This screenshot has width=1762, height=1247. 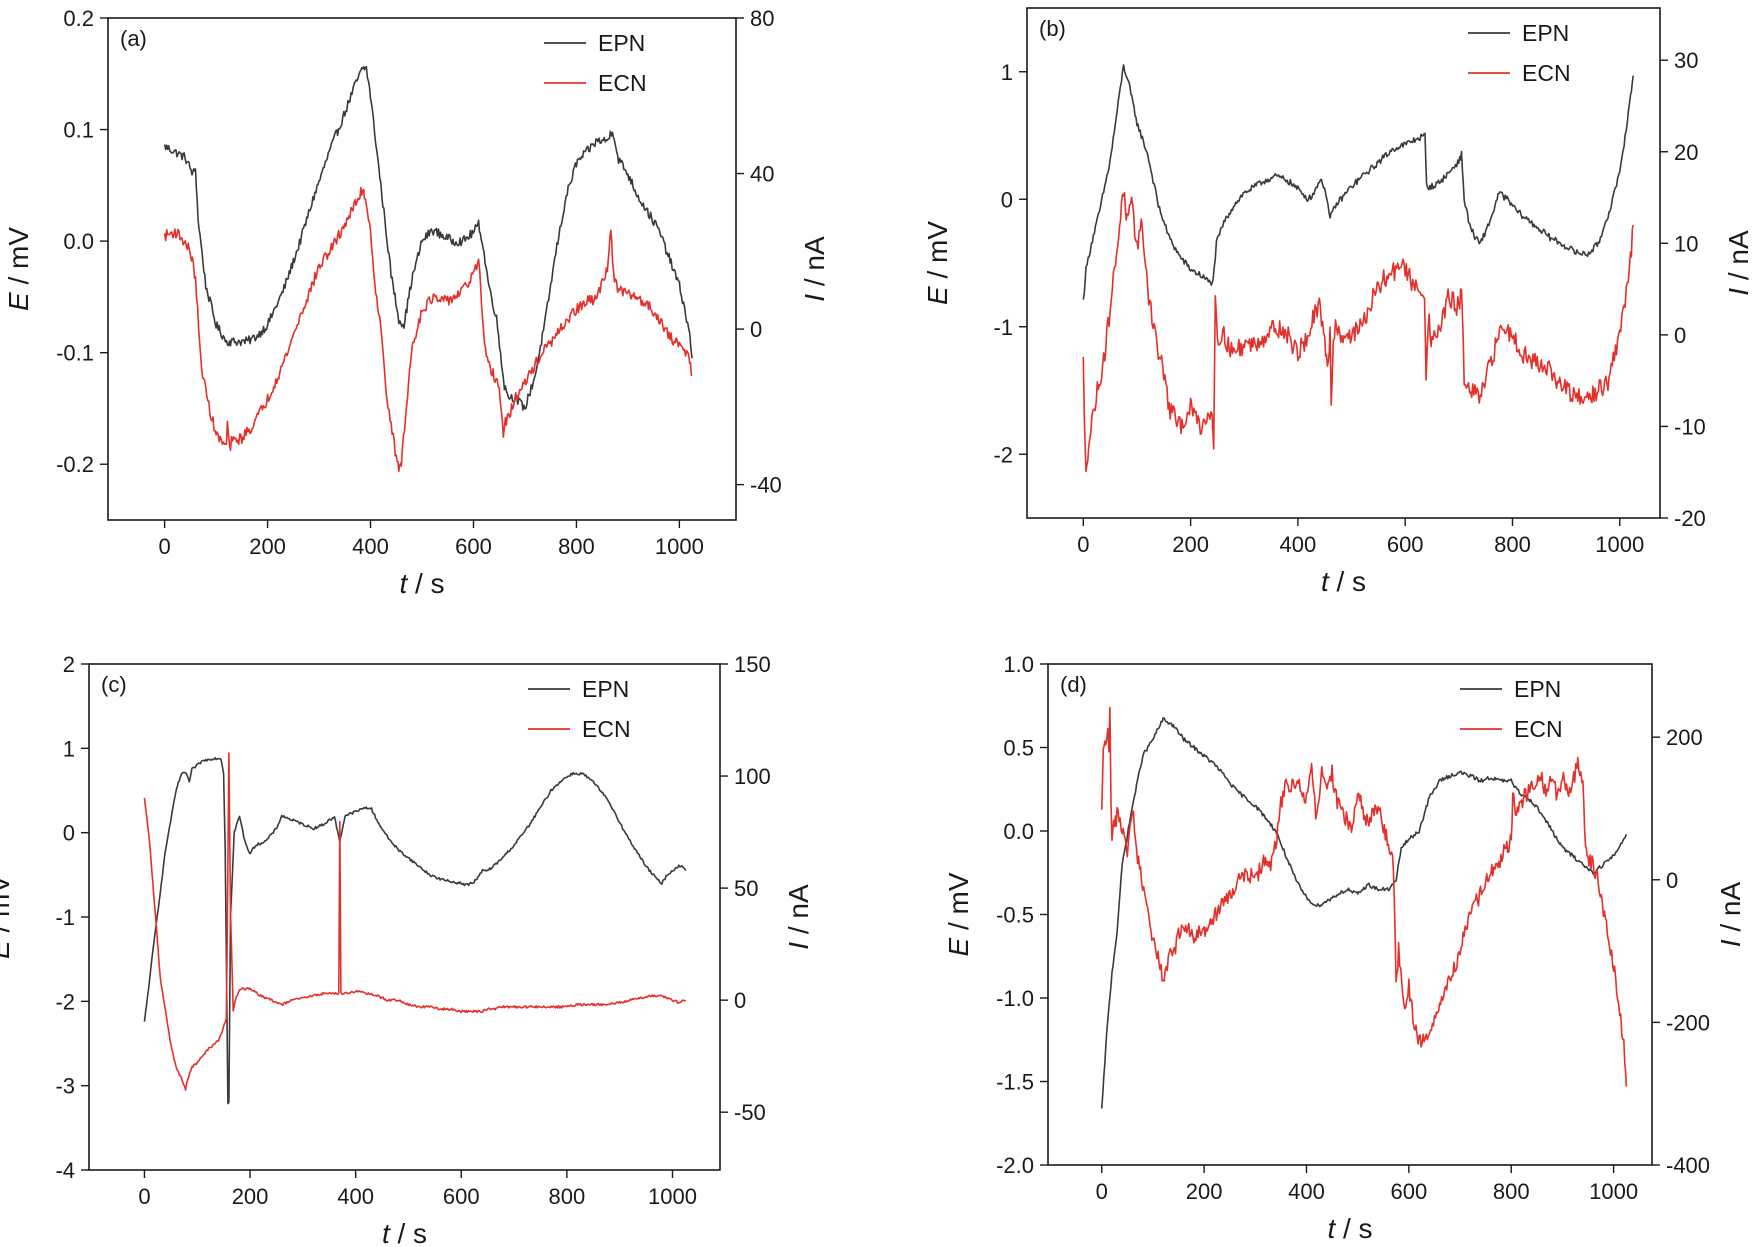 I want to click on y-left-tick-label: -0.2, so click(x=75, y=464).